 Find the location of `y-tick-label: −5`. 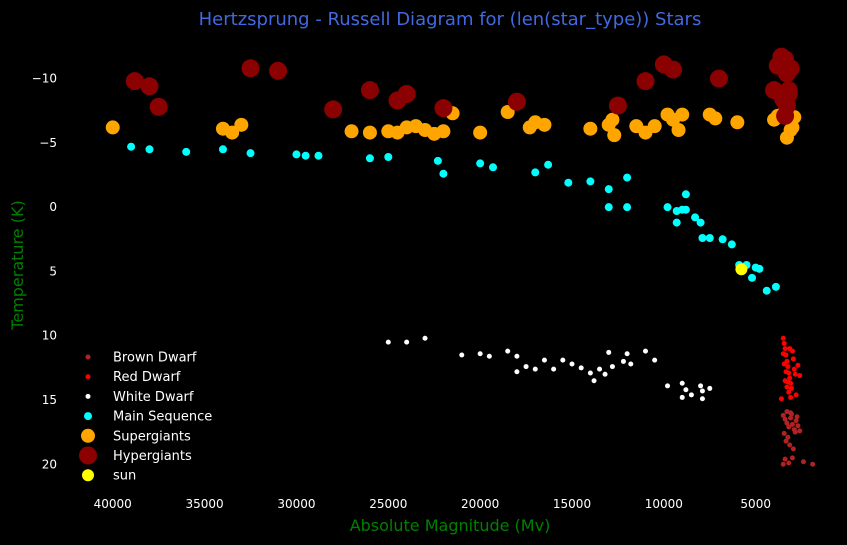

y-tick-label: −5 is located at coordinates (48, 143).